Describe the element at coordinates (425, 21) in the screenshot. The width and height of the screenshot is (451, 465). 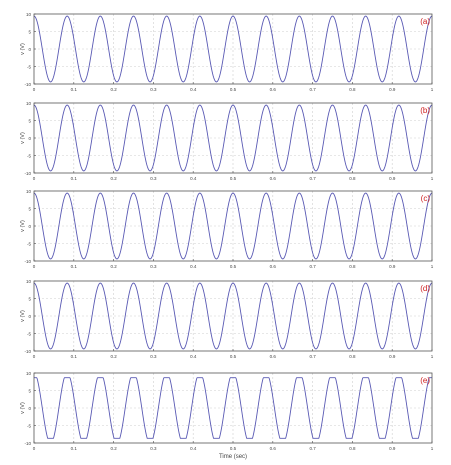
I see `panel-label: (a)` at that location.